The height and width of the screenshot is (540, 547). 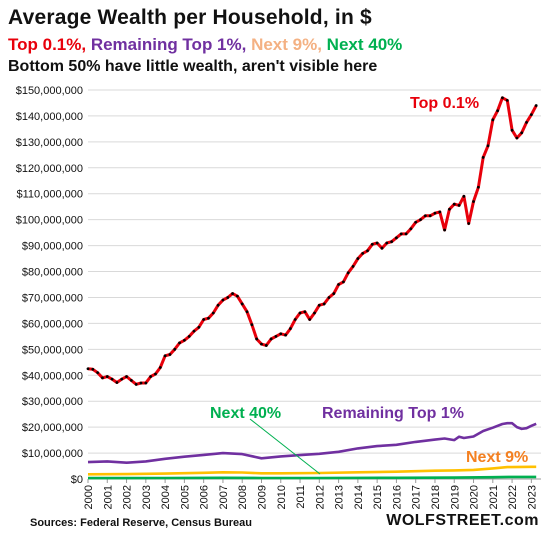 What do you see at coordinates (455, 497) in the screenshot?
I see `x-tick-label: 2019` at bounding box center [455, 497].